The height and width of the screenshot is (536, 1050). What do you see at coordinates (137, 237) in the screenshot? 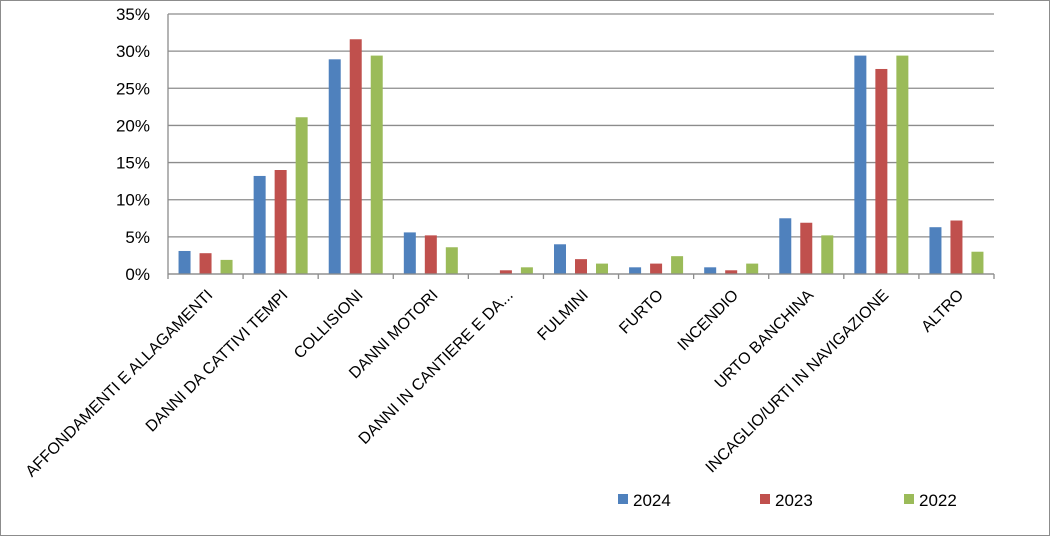
I see `y-tick-label: 5%` at bounding box center [137, 237].